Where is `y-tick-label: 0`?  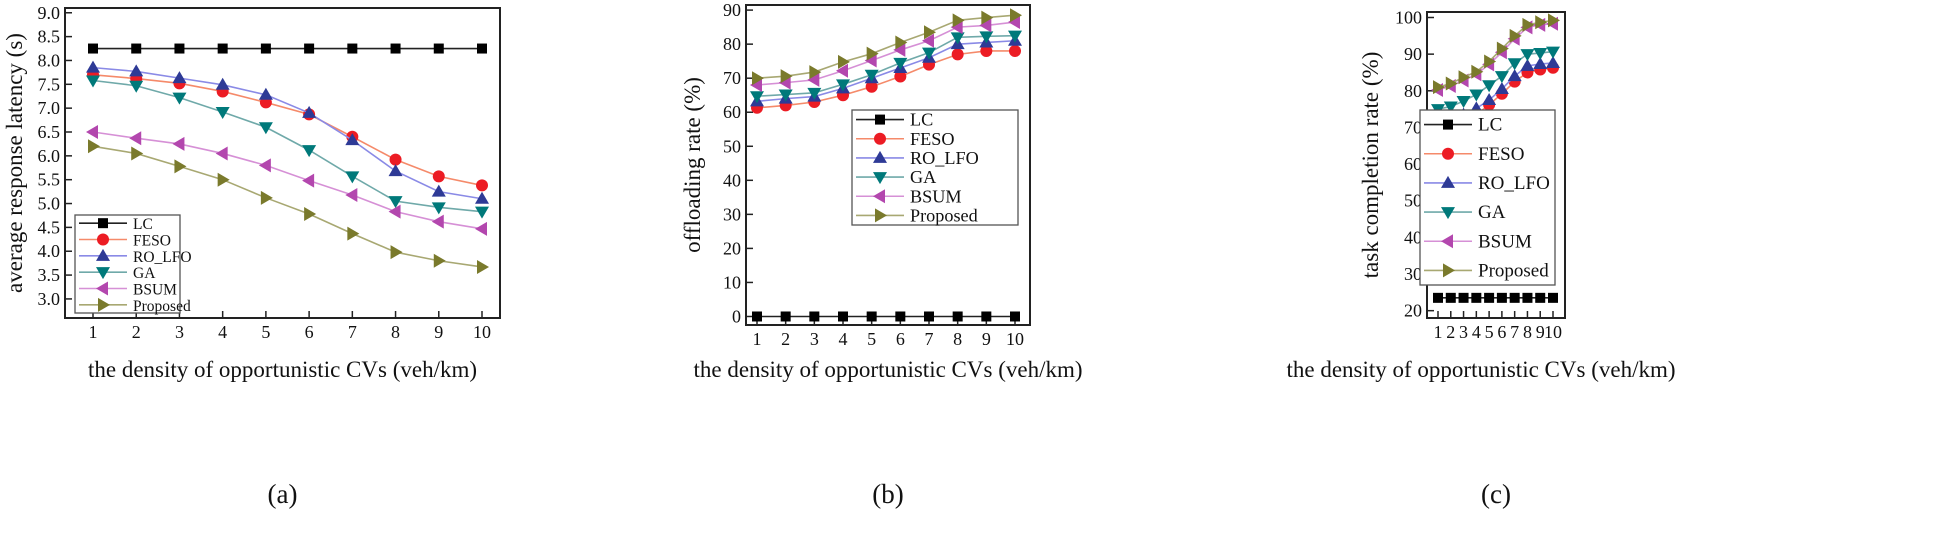
y-tick-label: 0 is located at coordinates (736, 316).